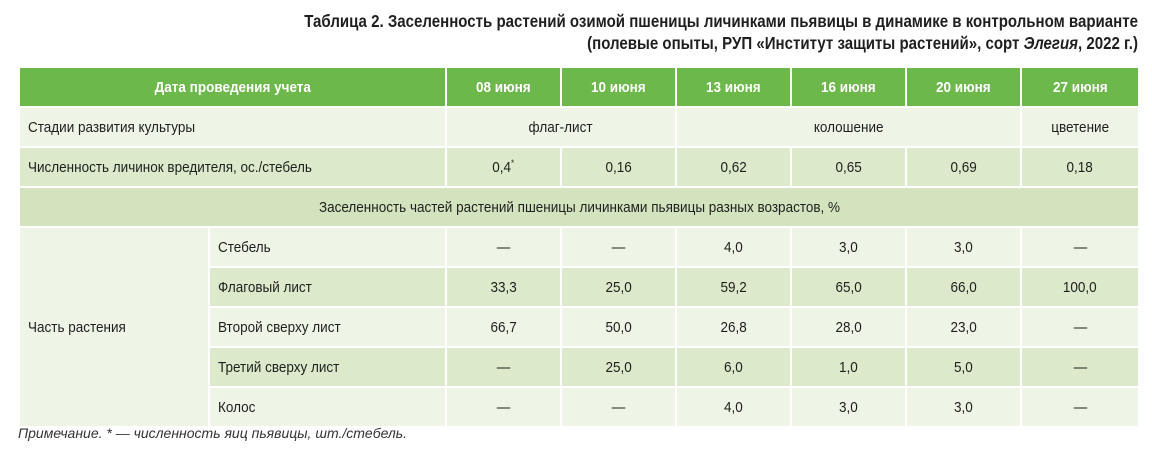  What do you see at coordinates (963, 327) in the screenshot?
I see `part-value: 23,0` at bounding box center [963, 327].